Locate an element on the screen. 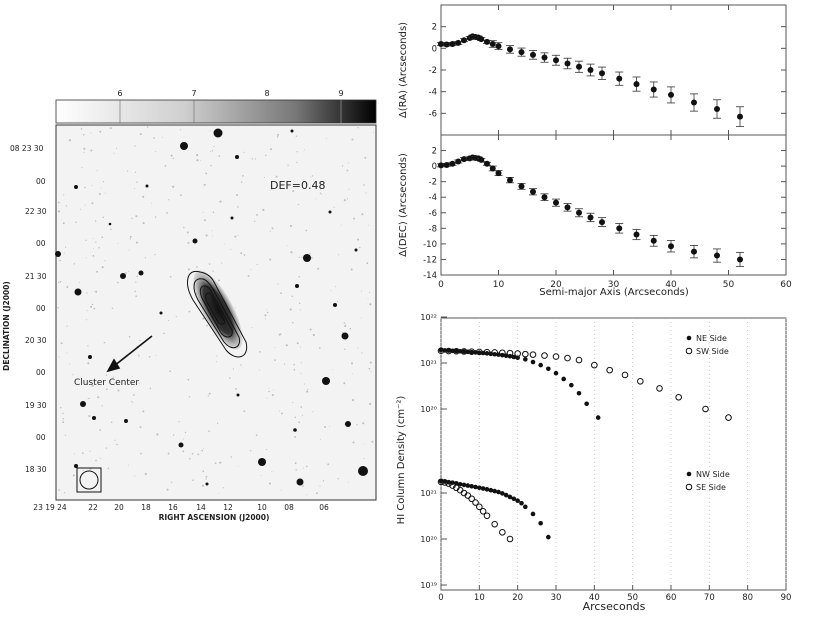 This screenshot has width=830, height=623. x-tick-label: 0 is located at coordinates (441, 285).